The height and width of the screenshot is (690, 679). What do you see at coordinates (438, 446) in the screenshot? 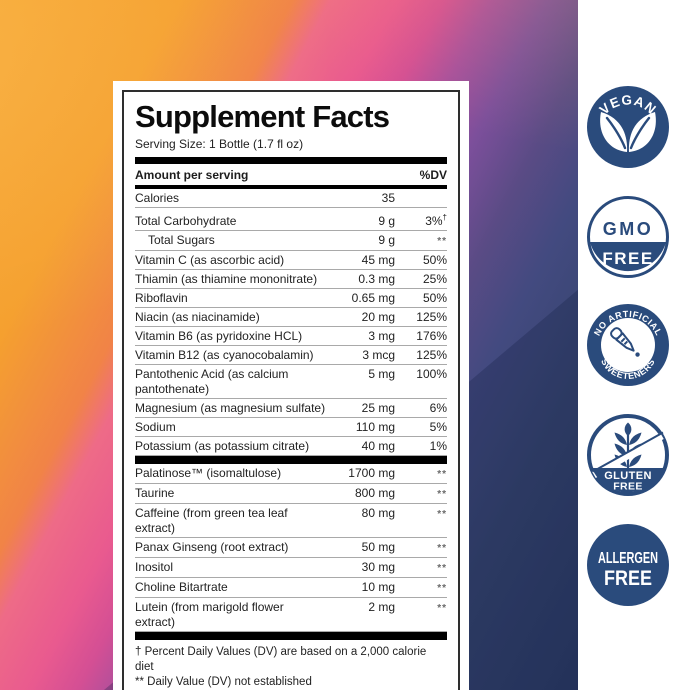
I see `nutrient-dv: 1%` at bounding box center [438, 446].